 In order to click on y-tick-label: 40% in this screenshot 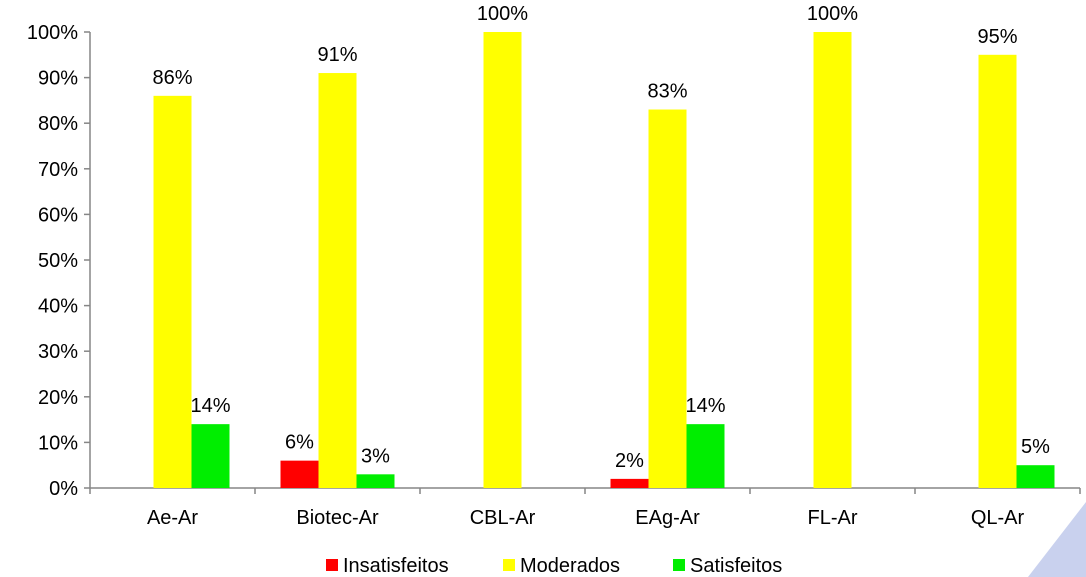, I will do `click(58, 307)`.